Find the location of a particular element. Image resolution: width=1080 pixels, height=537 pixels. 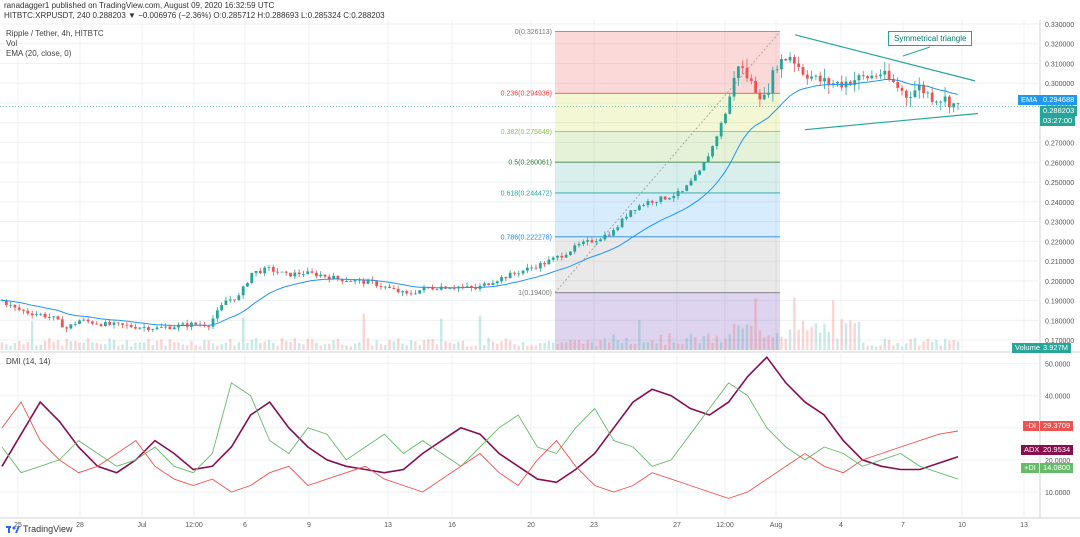

dmi-tick-label: 20.0000 is located at coordinates (1057, 461).